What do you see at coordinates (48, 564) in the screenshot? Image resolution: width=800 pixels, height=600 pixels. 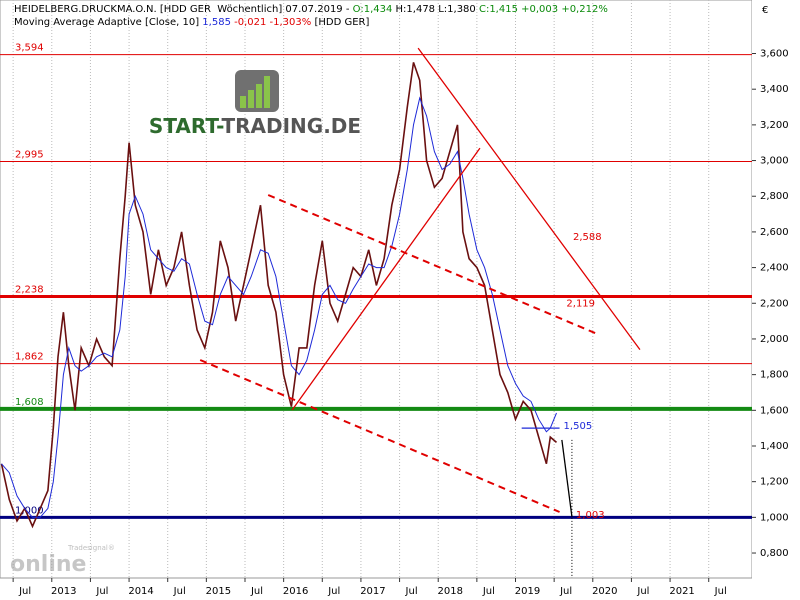 I see `watermark-big: online` at bounding box center [48, 564].